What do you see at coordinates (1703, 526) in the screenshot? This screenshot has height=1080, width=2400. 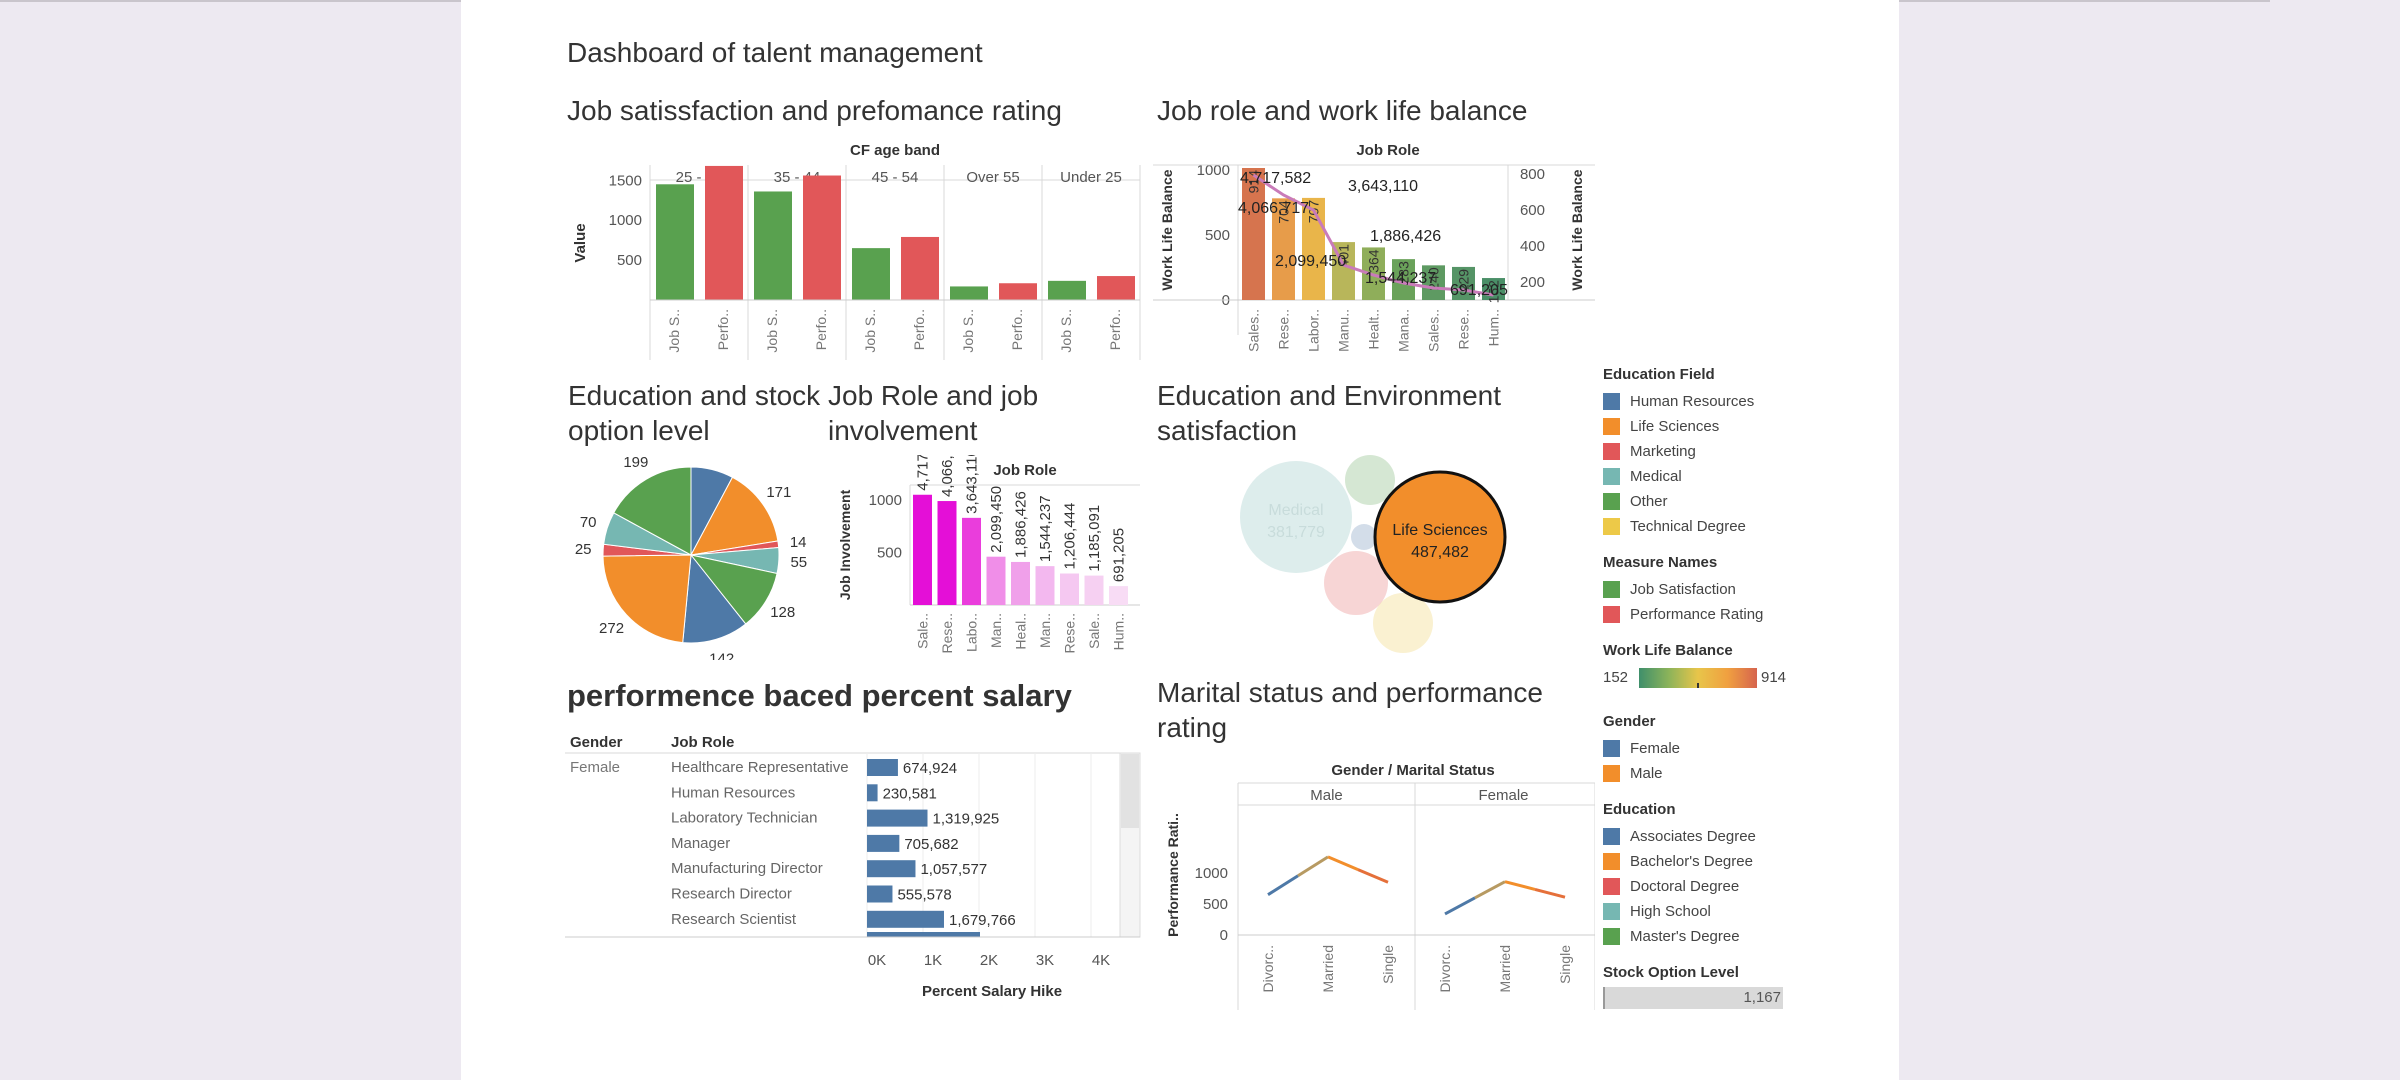 I see `legend-item: Technical Degree` at bounding box center [1703, 526].